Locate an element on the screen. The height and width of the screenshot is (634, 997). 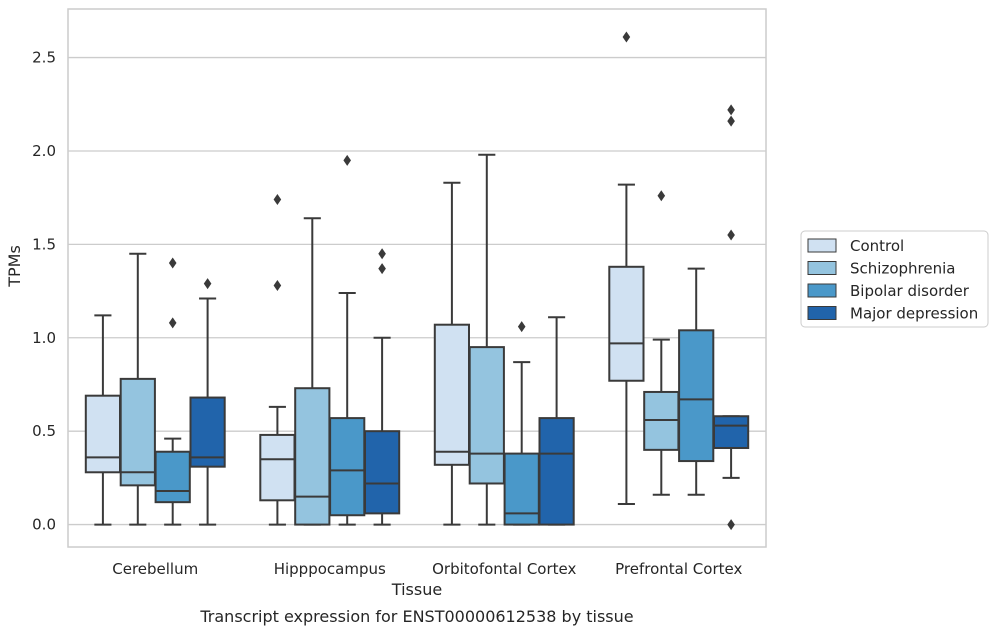
x-axis-label: Tissue is located at coordinates (416, 589).